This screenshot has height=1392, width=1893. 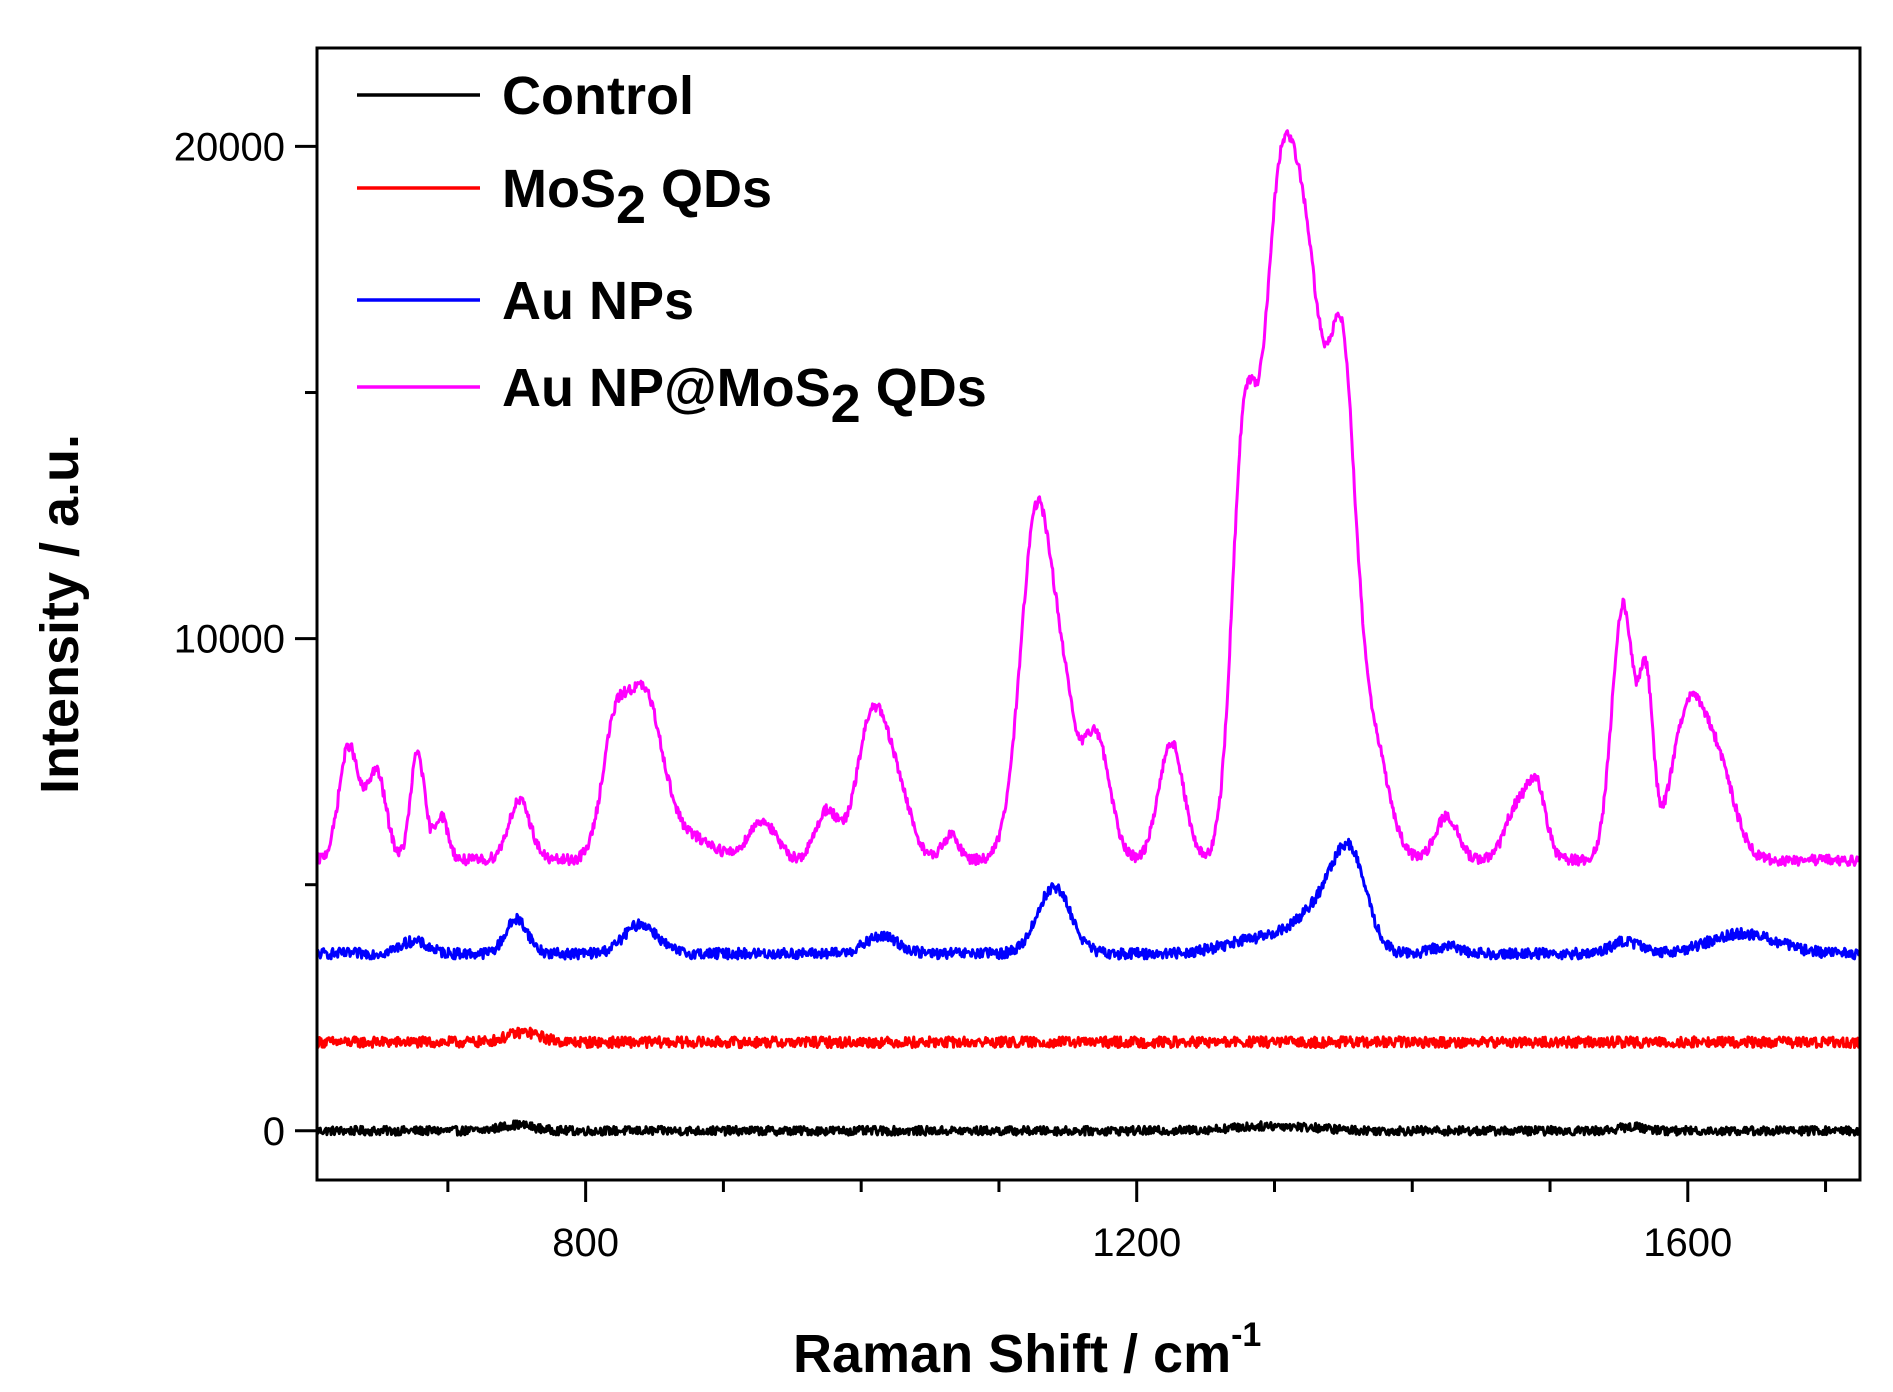 What do you see at coordinates (672, 250) in the screenshot?
I see `legend: Control MoS2 QDs Au NPs Au NP@MoS2 QDs` at bounding box center [672, 250].